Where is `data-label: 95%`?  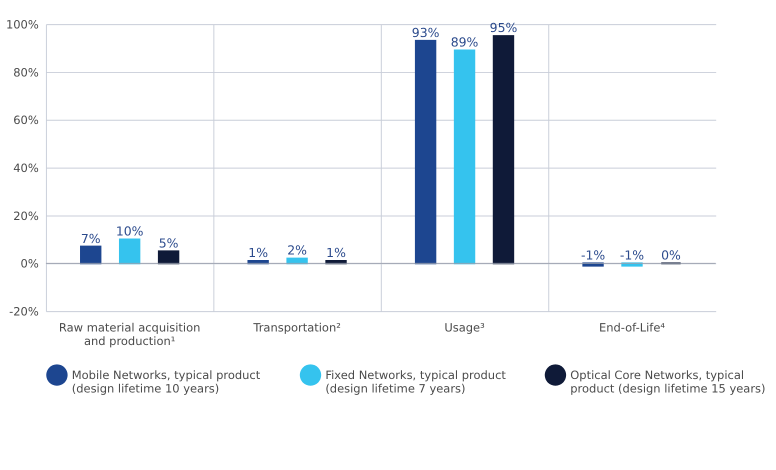 data-label: 95% is located at coordinates (504, 28).